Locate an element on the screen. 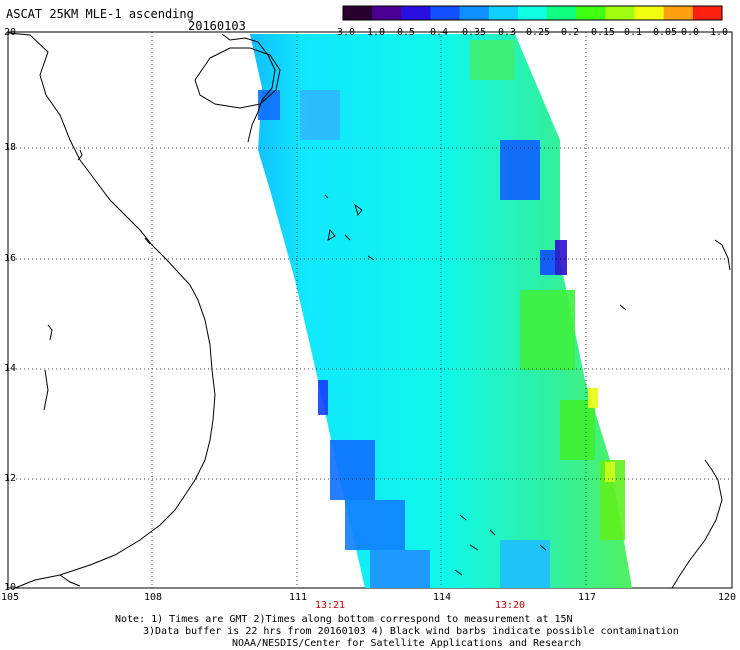 This screenshot has width=740, height=650. map-title: ASCAT 25KM MLE-1 ascending is located at coordinates (100, 14).